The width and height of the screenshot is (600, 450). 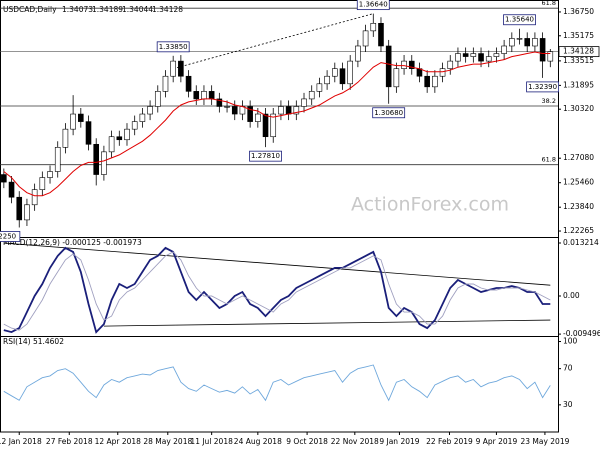 I want to click on y-tick-label: 1.31895, so click(x=578, y=84).